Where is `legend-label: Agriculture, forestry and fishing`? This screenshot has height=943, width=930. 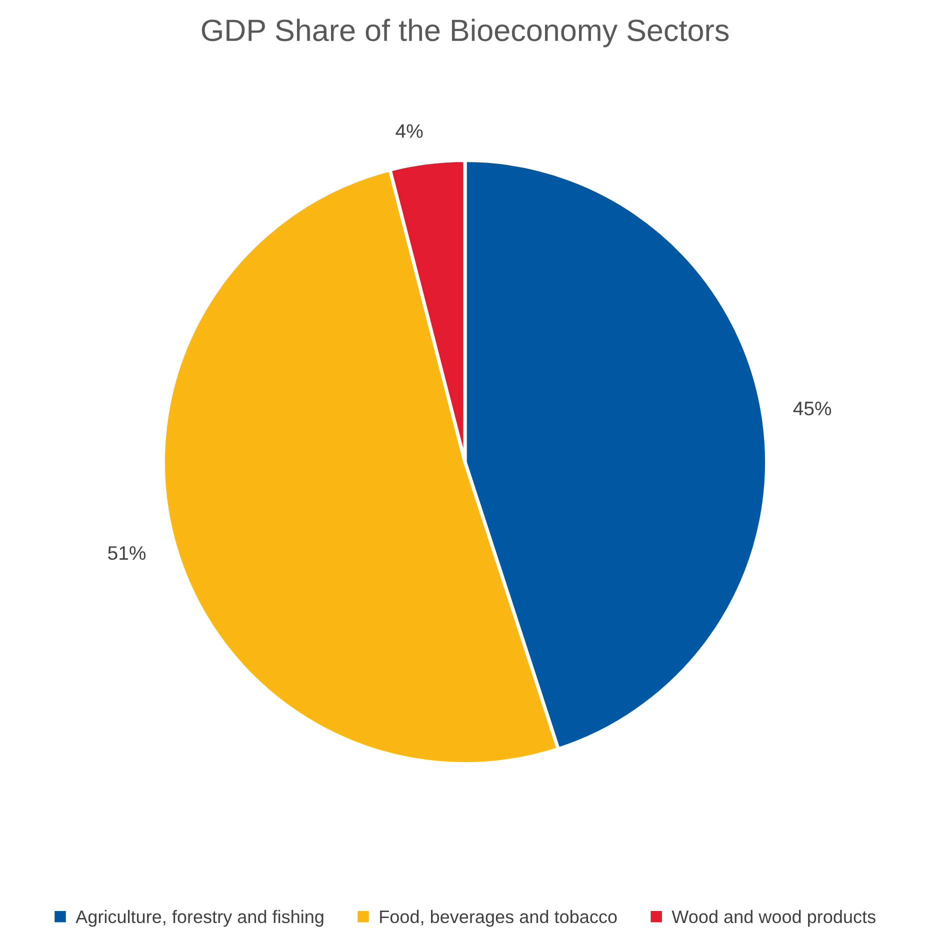 legend-label: Agriculture, forestry and fishing is located at coordinates (200, 918).